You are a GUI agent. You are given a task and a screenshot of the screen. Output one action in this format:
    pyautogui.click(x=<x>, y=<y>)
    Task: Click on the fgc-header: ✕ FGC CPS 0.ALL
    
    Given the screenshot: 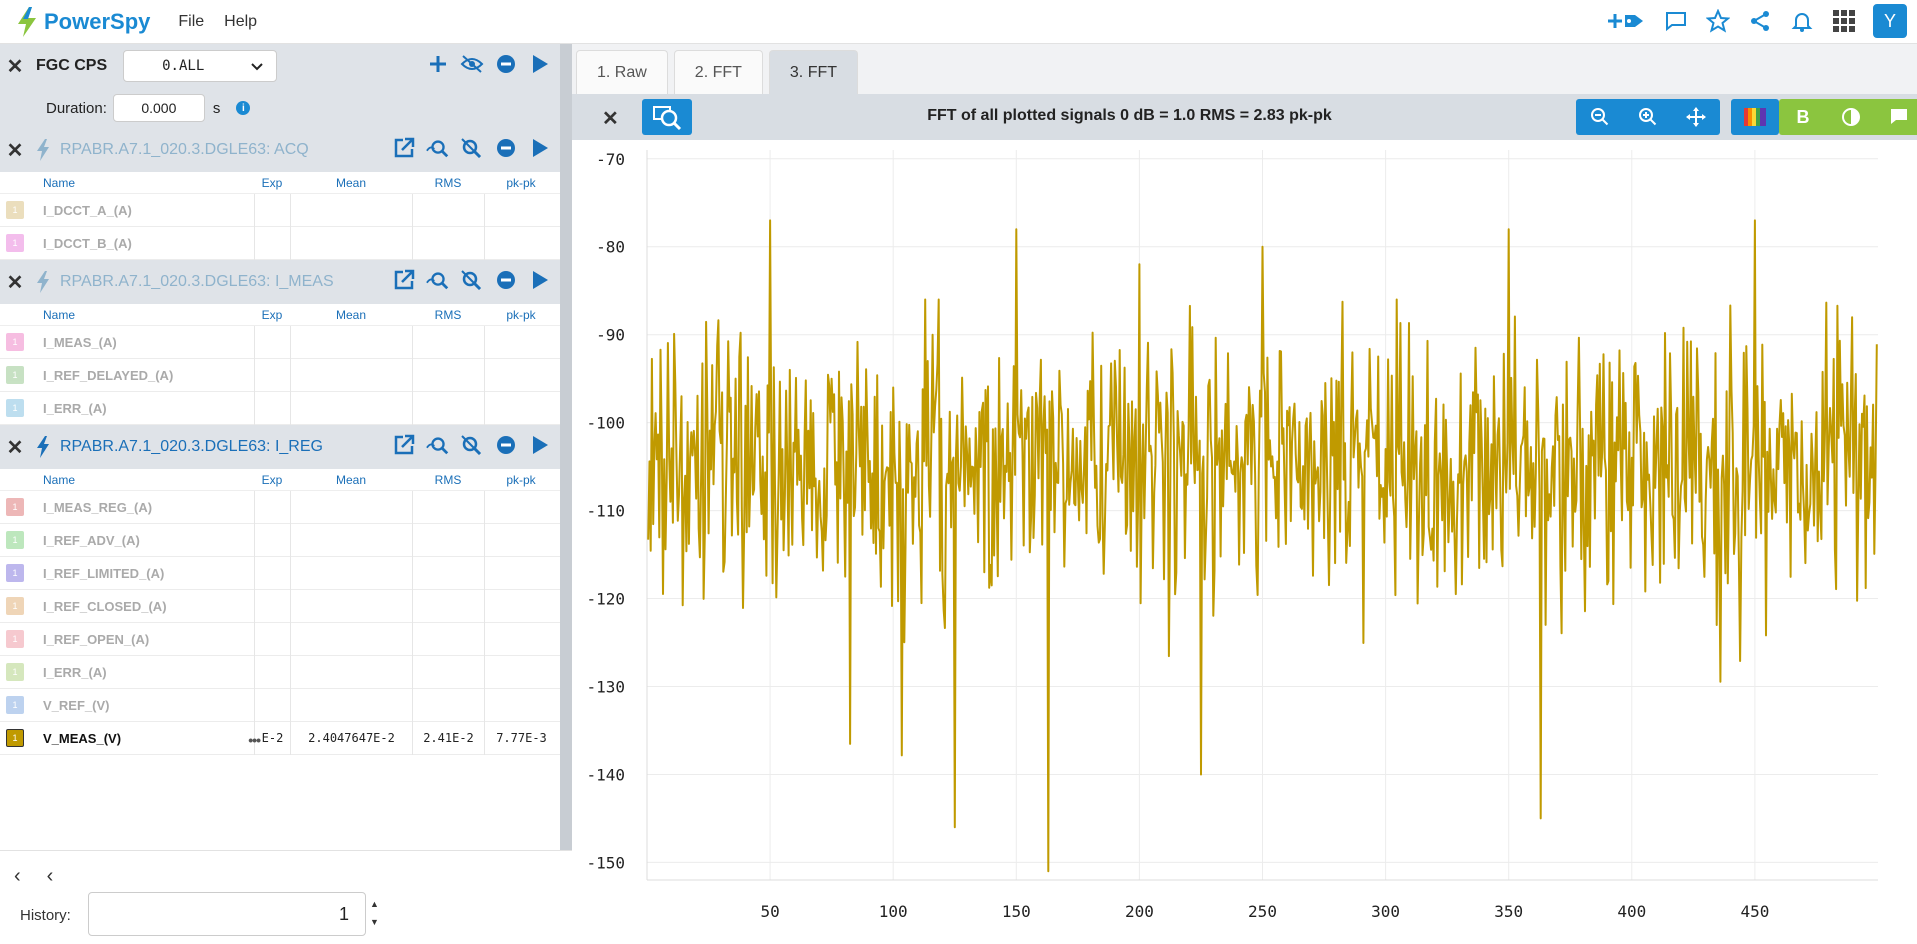 What is the action you would take?
    pyautogui.click(x=280, y=66)
    